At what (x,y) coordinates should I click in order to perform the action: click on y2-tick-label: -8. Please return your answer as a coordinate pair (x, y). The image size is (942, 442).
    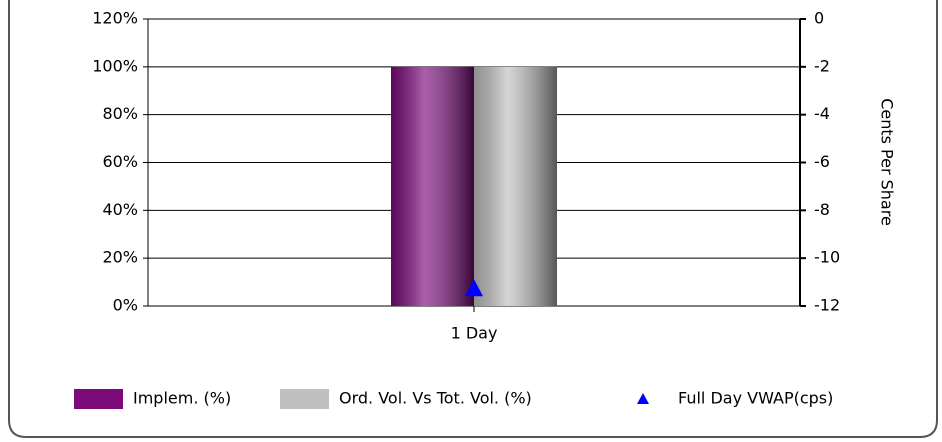
    Looking at the image, I should click on (822, 209).